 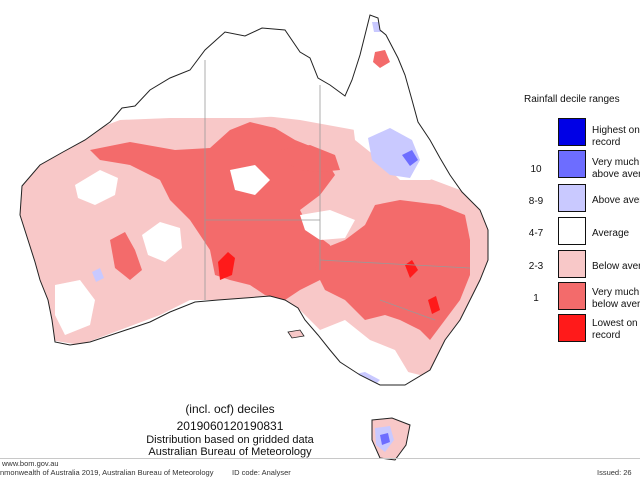 I want to click on footer-website: www.bom.gov.au, so click(x=30, y=463).